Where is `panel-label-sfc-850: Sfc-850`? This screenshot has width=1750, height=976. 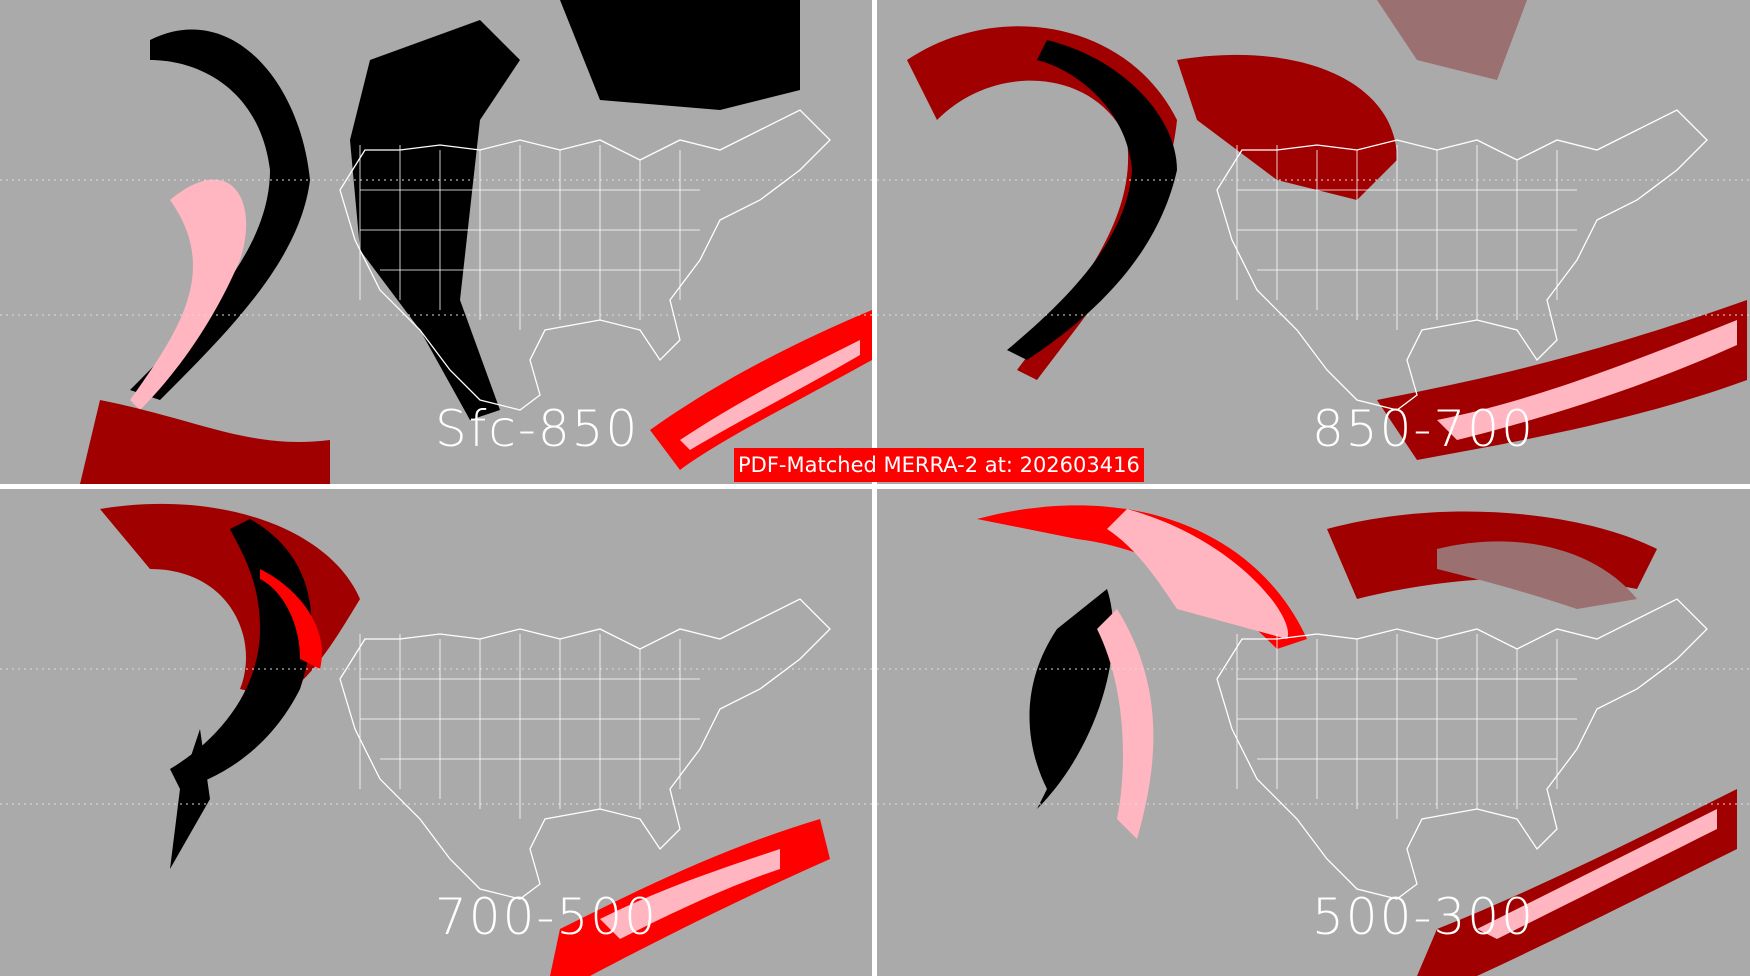
panel-label-sfc-850: Sfc-850 is located at coordinates (537, 429).